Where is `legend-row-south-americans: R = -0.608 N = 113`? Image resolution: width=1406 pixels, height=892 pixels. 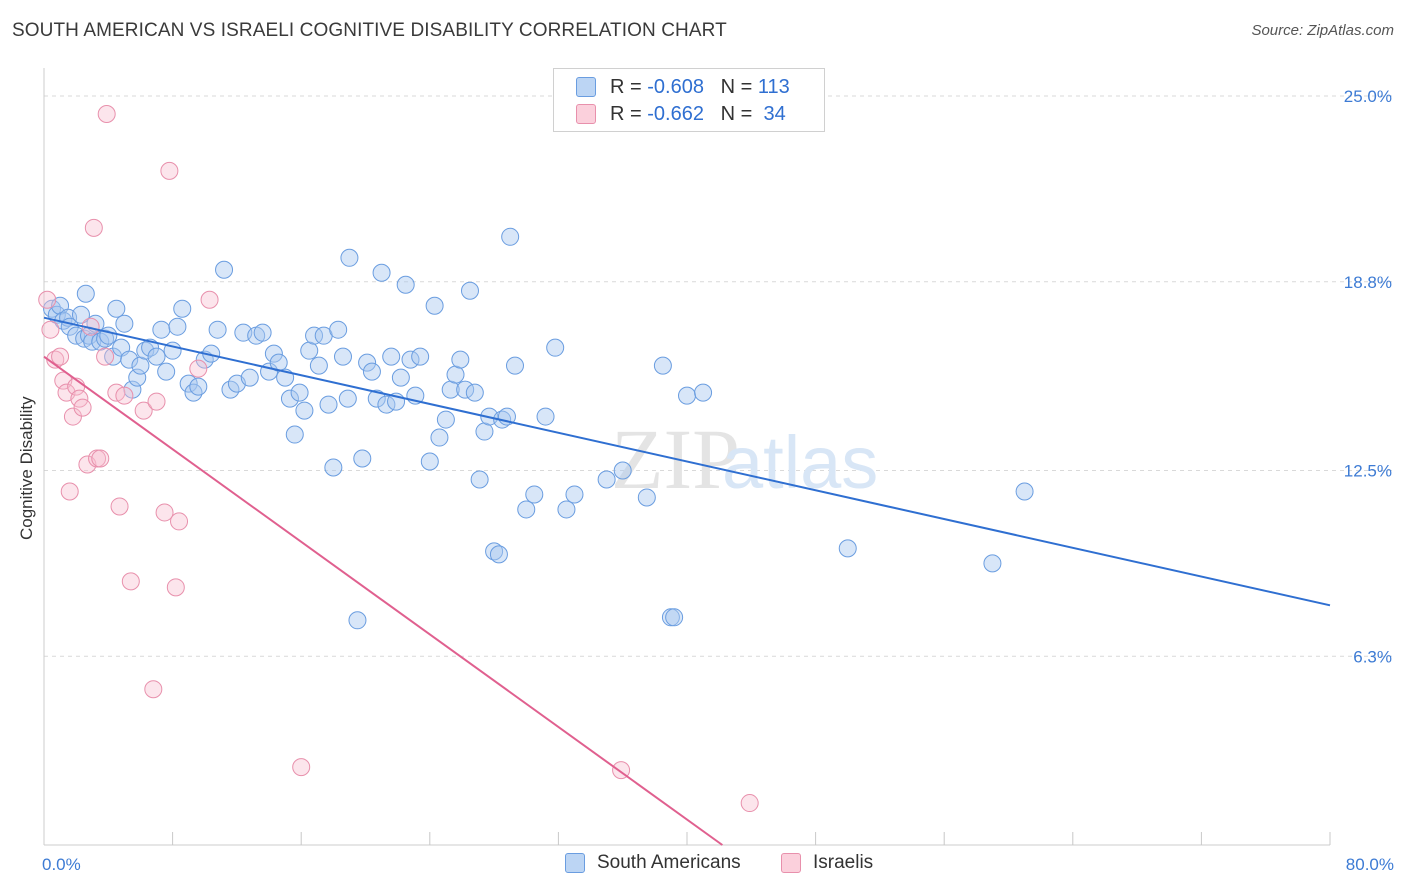 legend-row-south-americans: R = -0.608 N = 113 is located at coordinates (683, 87).